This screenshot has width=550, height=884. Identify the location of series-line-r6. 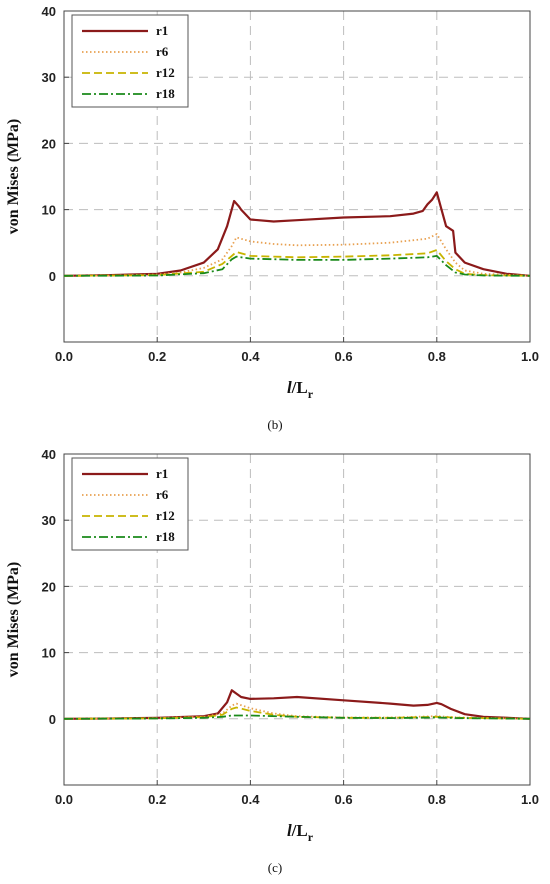
(297, 255).